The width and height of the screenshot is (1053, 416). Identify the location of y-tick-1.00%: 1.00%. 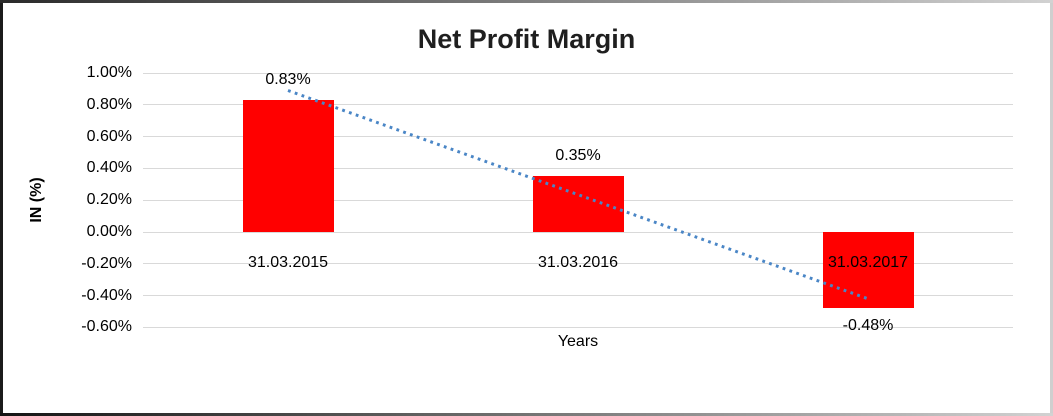
(109, 72).